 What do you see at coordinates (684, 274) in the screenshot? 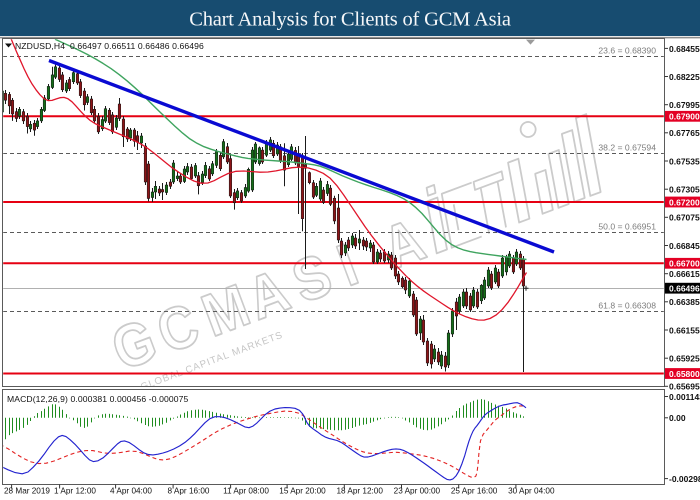
I see `svg-text: 0.66615` at bounding box center [684, 274].